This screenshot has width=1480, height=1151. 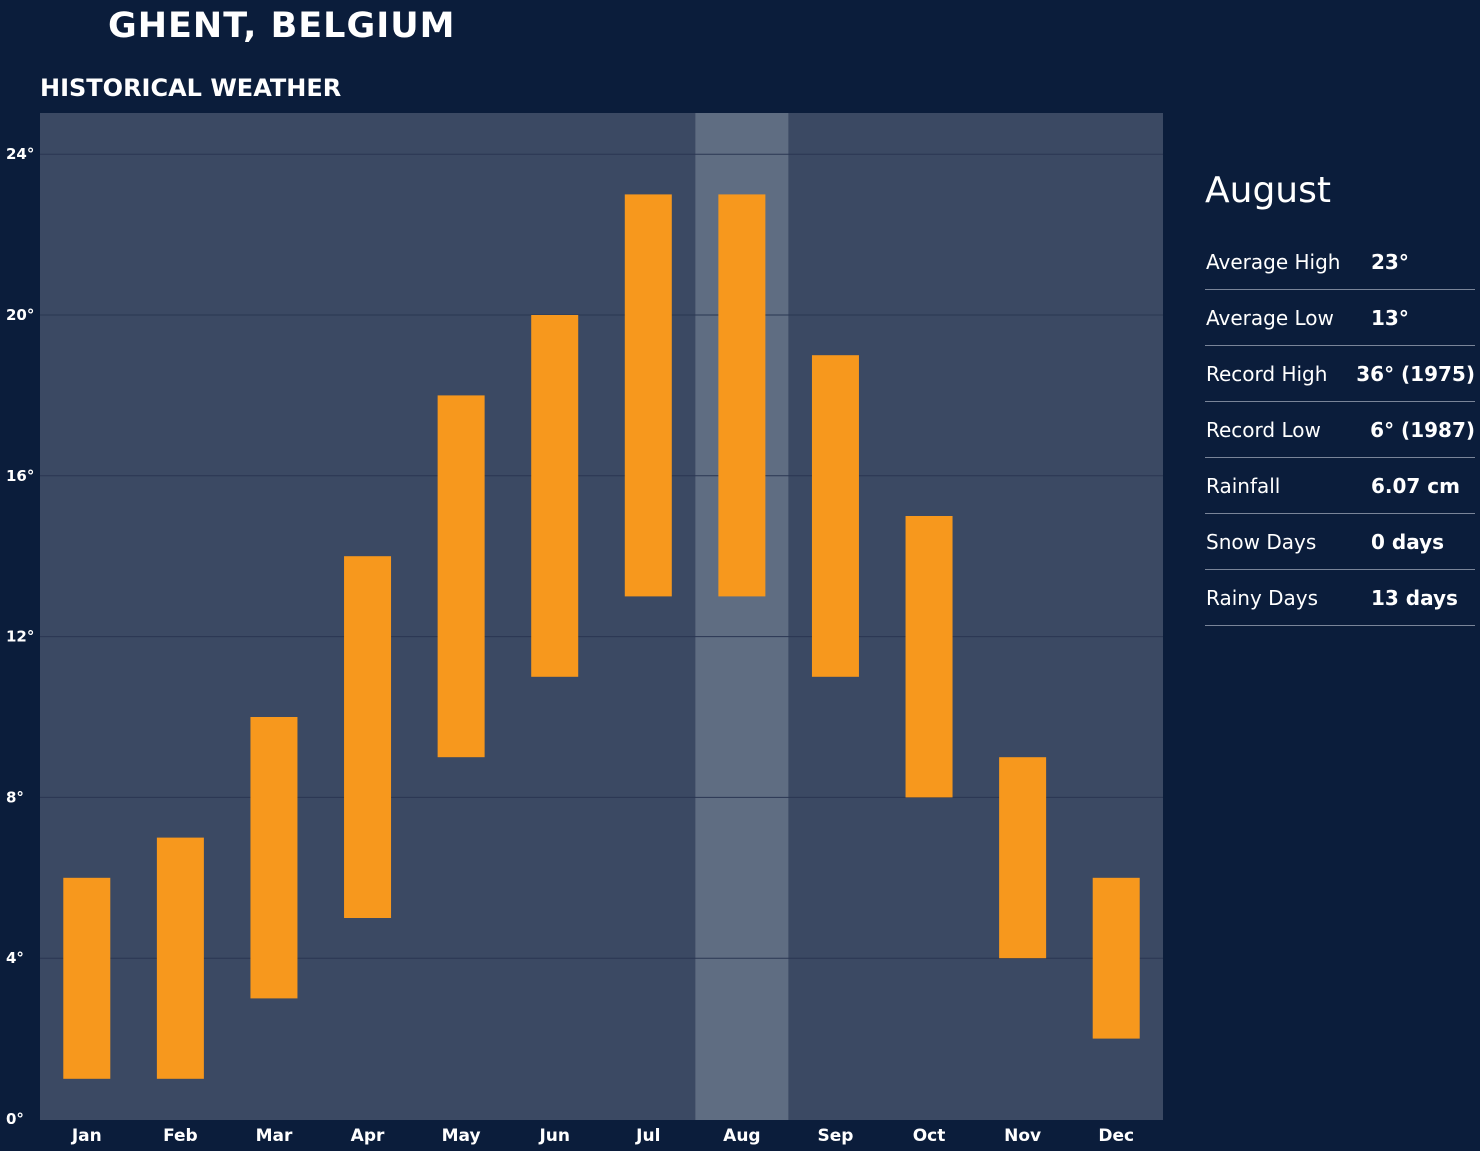 What do you see at coordinates (554, 1136) in the screenshot?
I see `x-tick-label: Jun` at bounding box center [554, 1136].